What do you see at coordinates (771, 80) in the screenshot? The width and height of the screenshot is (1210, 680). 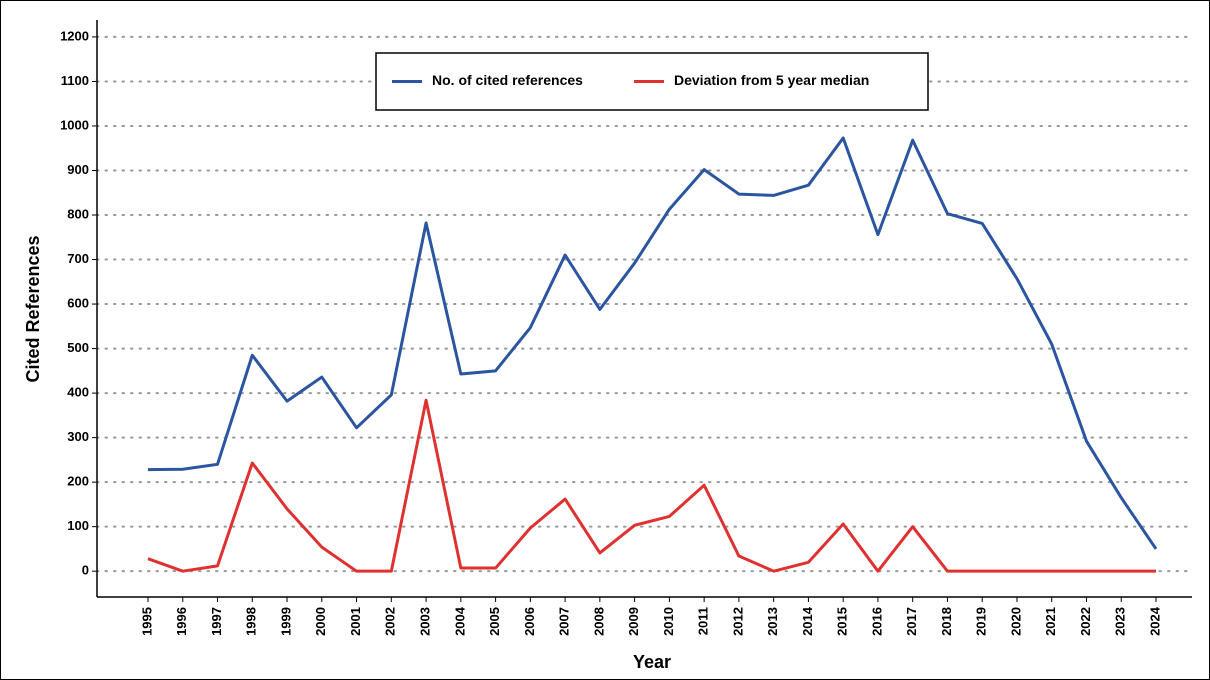 I see `legend-label: Deviation from 5 year median` at bounding box center [771, 80].